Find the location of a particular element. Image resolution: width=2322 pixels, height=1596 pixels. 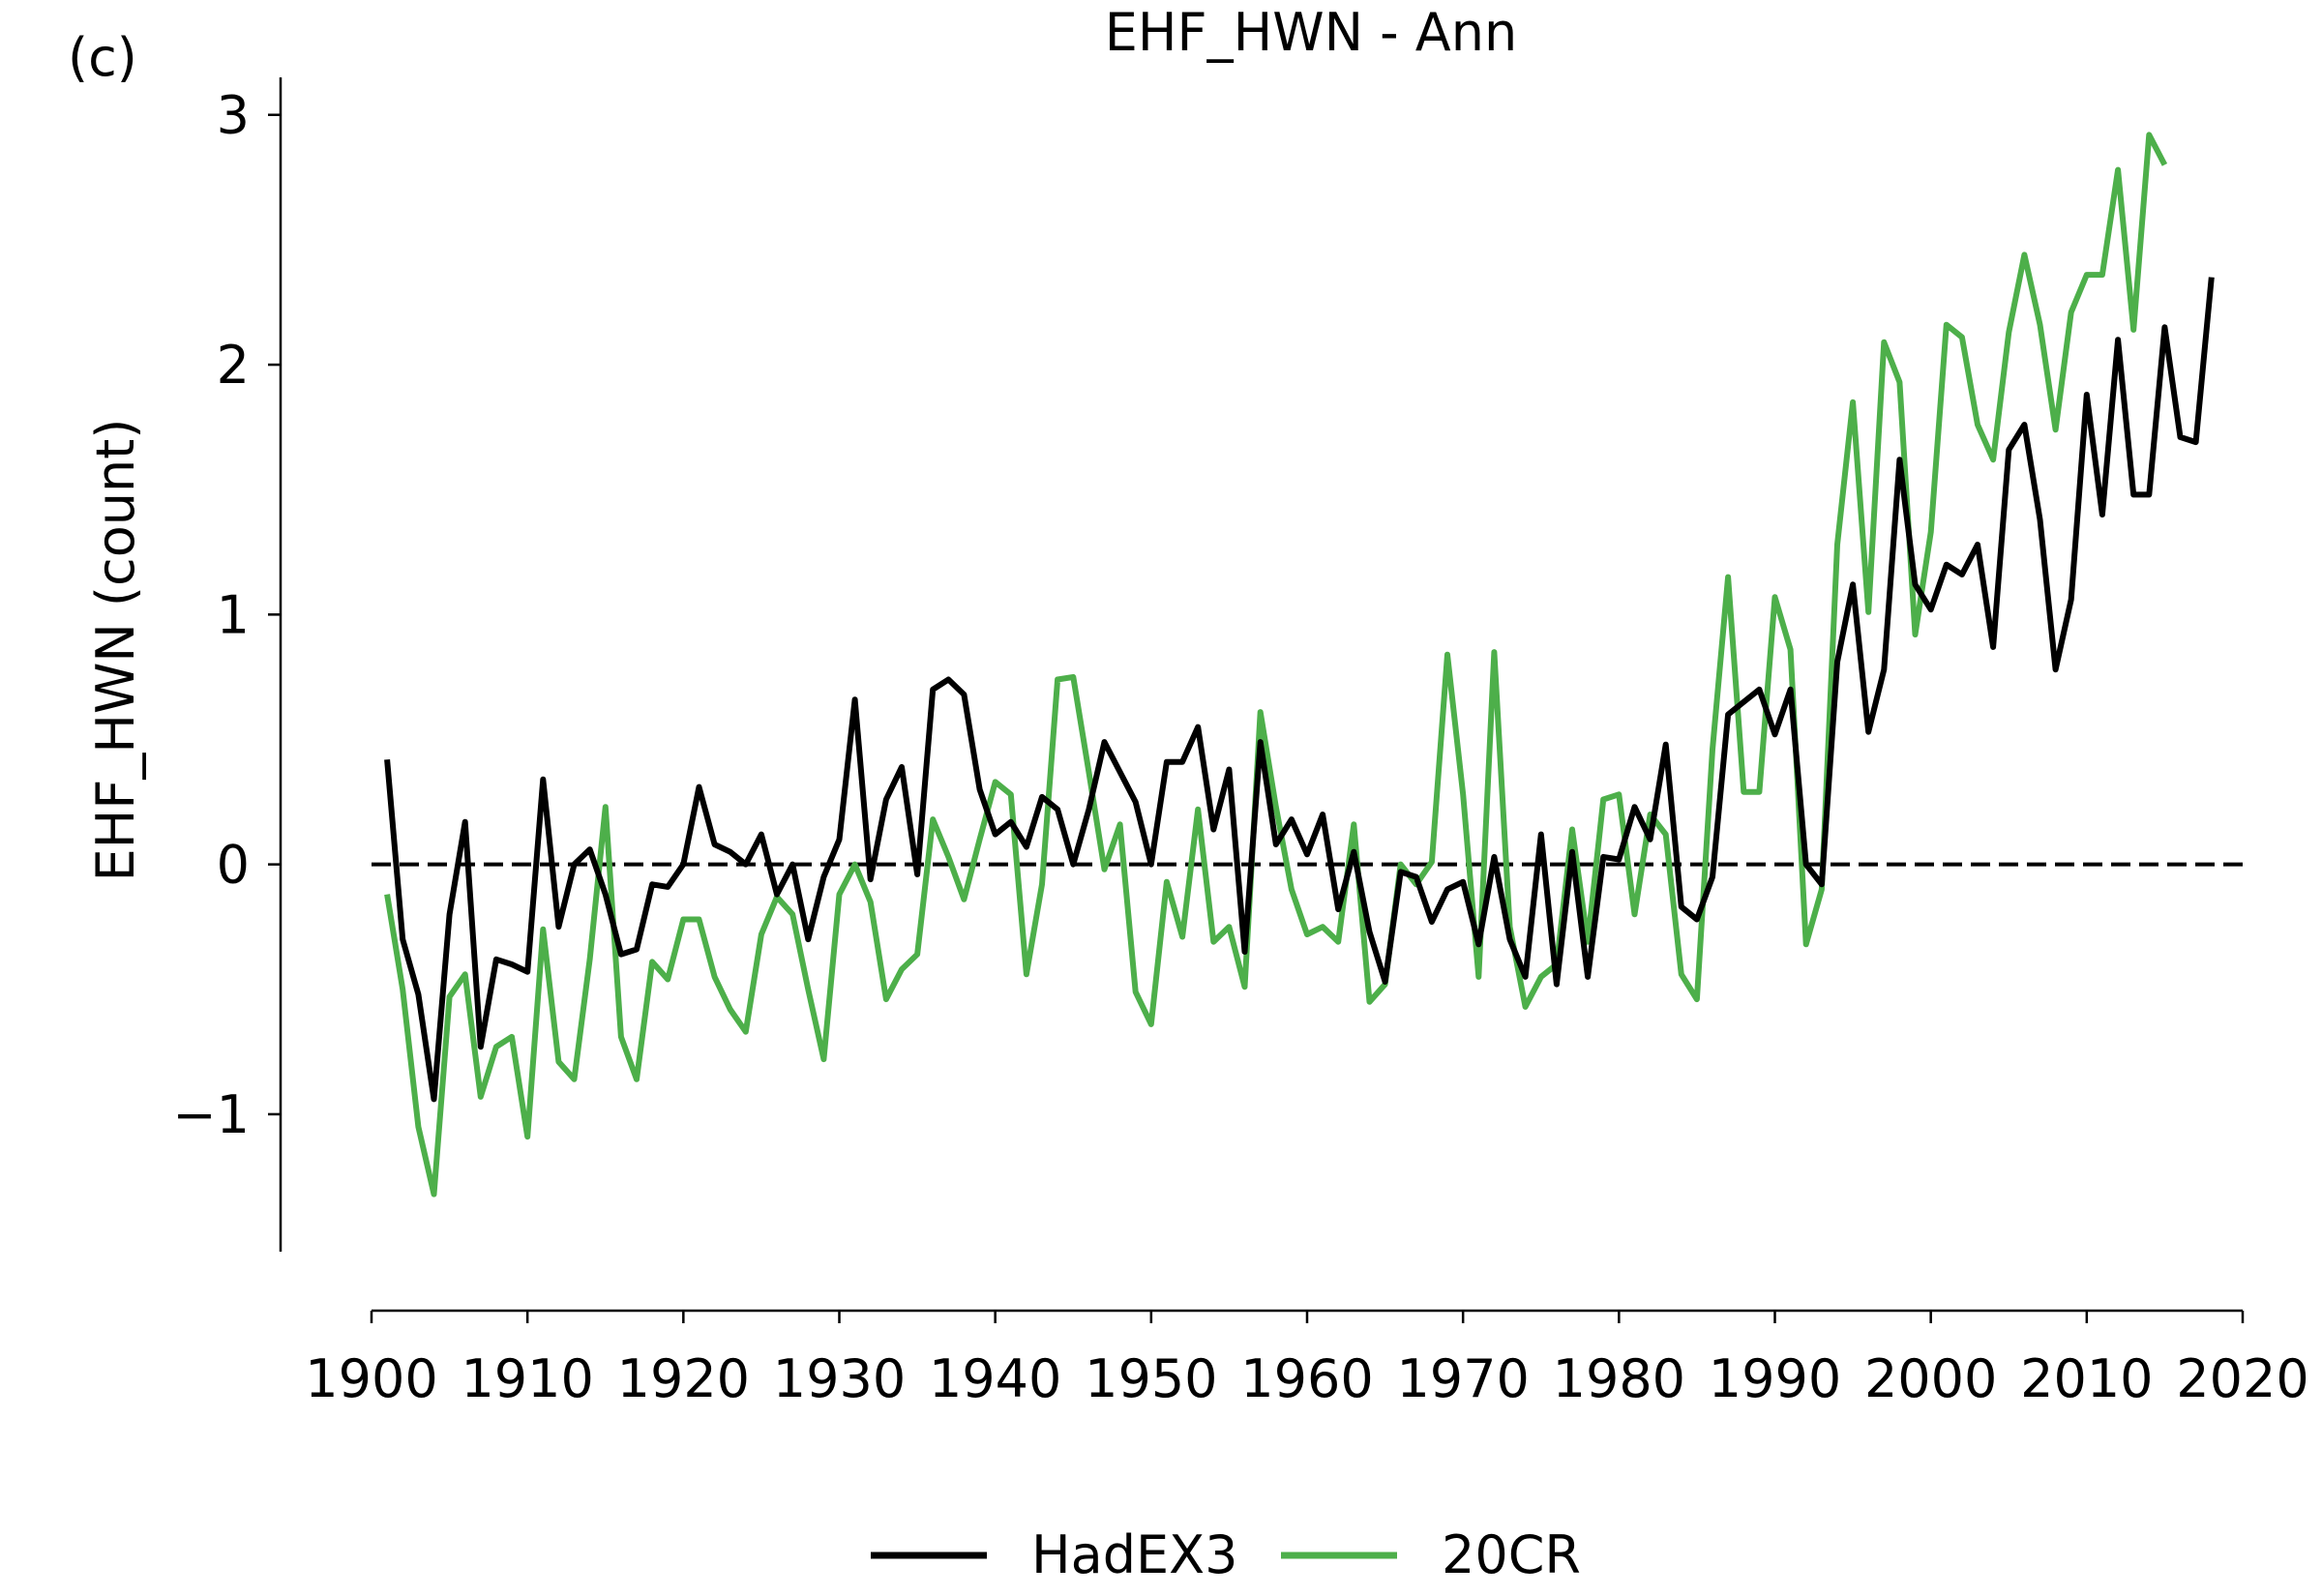

x-tick-label: 1920 is located at coordinates (683, 1378).